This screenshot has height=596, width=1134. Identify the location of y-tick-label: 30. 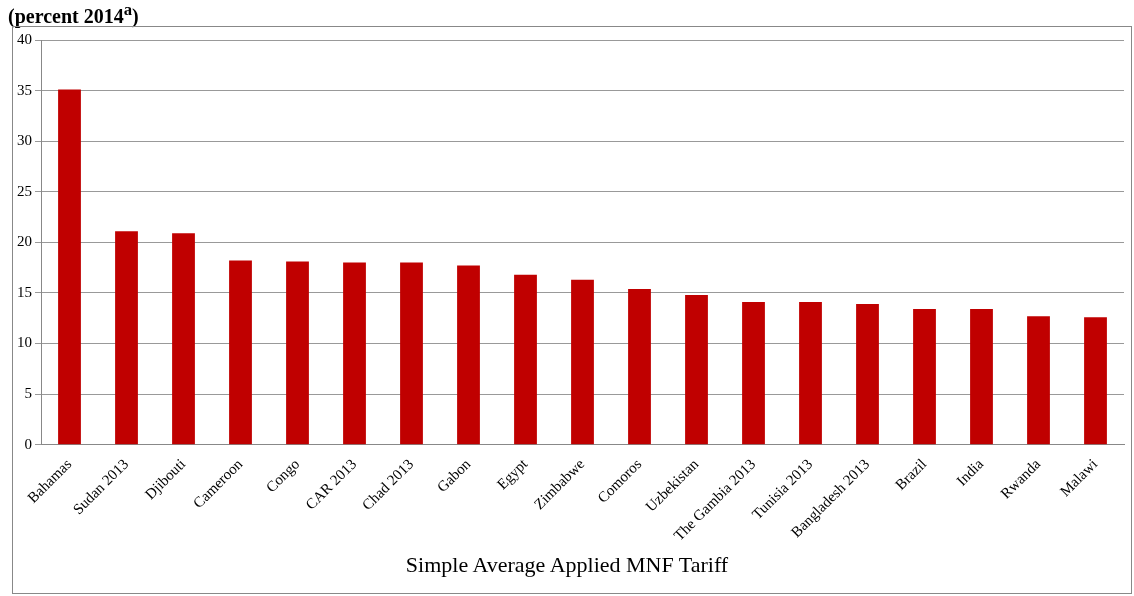
(24, 140).